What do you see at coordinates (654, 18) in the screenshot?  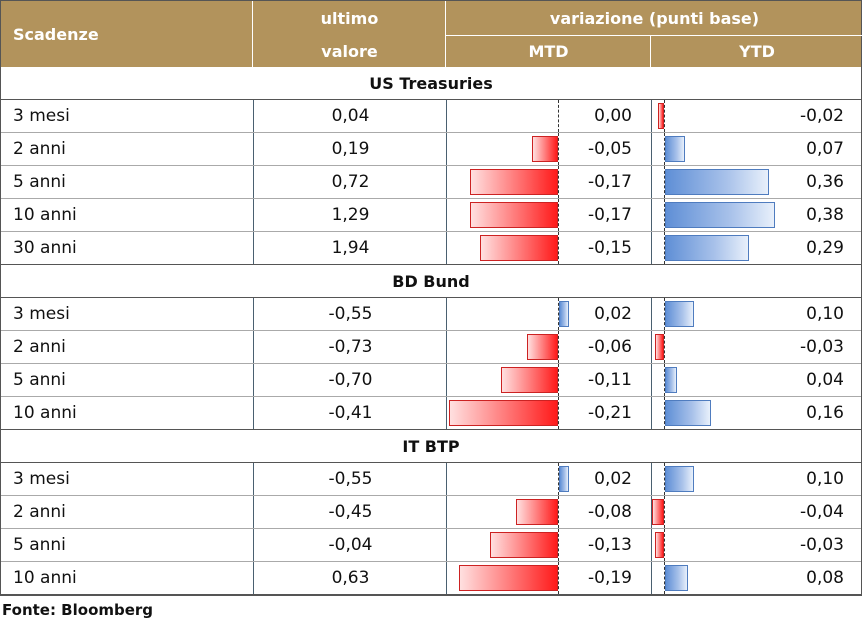 I see `header-variazione: variazione (punti base)` at bounding box center [654, 18].